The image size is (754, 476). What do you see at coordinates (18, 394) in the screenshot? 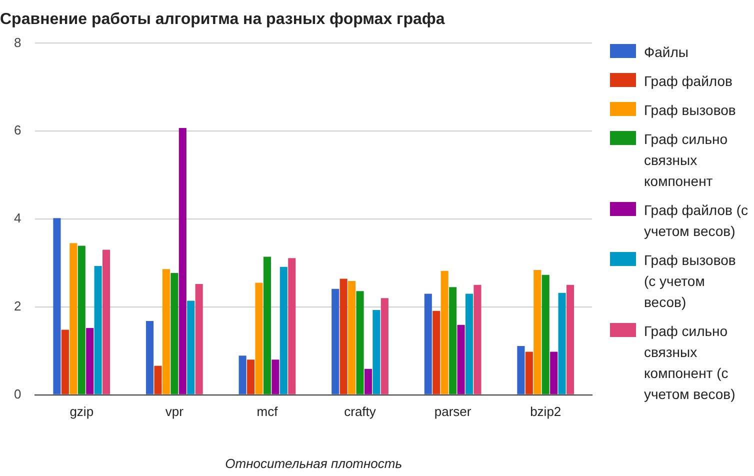
I see `y-tick-label: 0` at bounding box center [18, 394].